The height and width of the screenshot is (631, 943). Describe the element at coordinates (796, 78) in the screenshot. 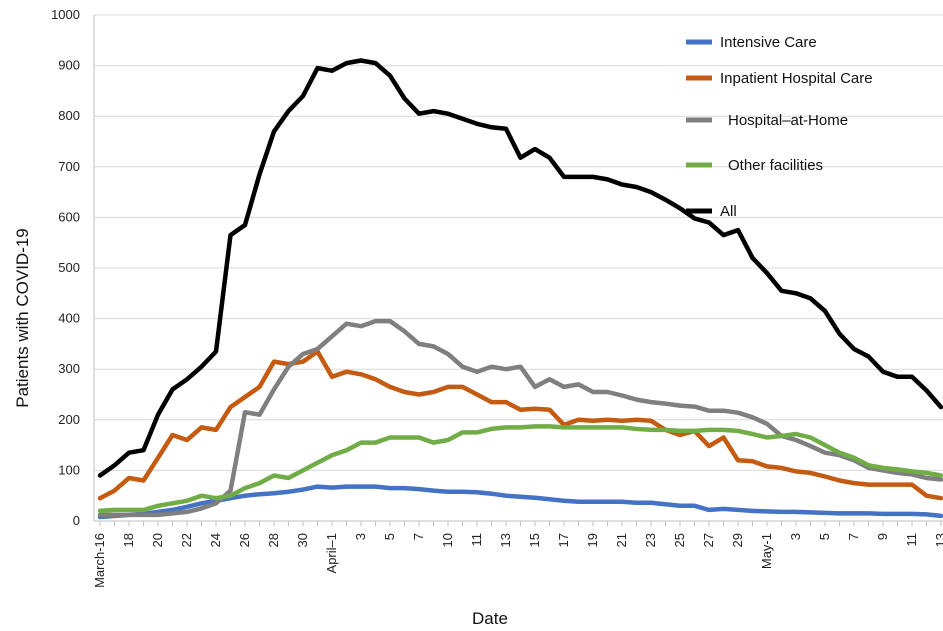

I see `legend-label-inpatient-hospital-care: Inpatient Hospital Care` at that location.